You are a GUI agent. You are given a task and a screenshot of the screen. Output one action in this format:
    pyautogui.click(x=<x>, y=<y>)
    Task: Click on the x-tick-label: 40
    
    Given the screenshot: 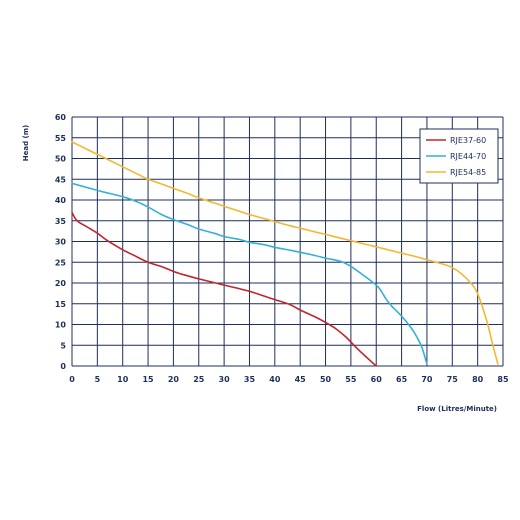 What is the action you would take?
    pyautogui.click(x=275, y=379)
    